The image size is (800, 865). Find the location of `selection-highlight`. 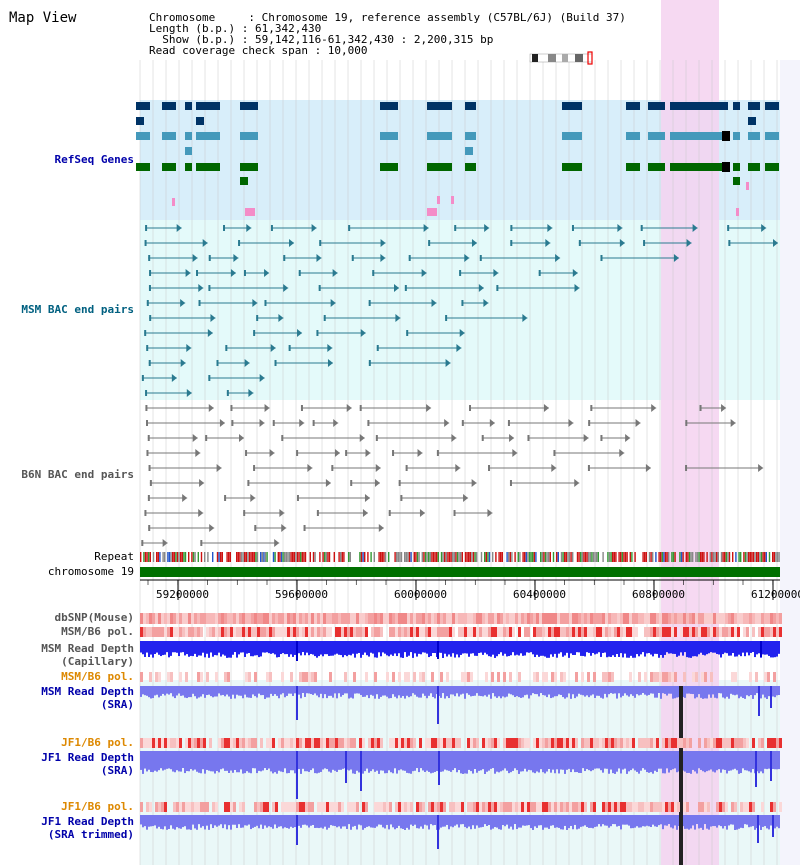

selection-highlight is located at coordinates (690, 432).